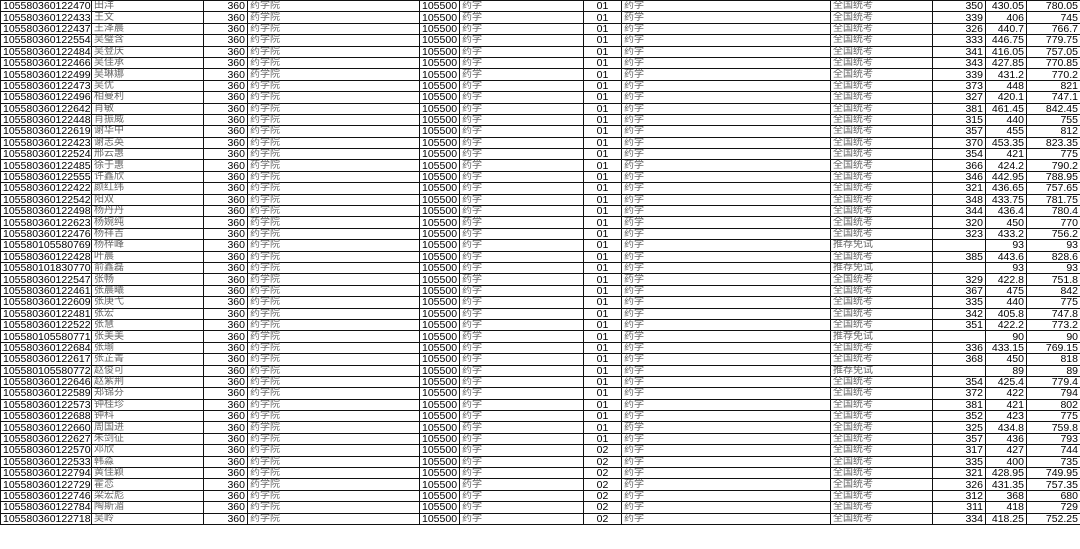 The width and height of the screenshot is (1080, 549). Describe the element at coordinates (1006, 484) in the screenshot. I see `cell-score-retest: 431.35` at that location.